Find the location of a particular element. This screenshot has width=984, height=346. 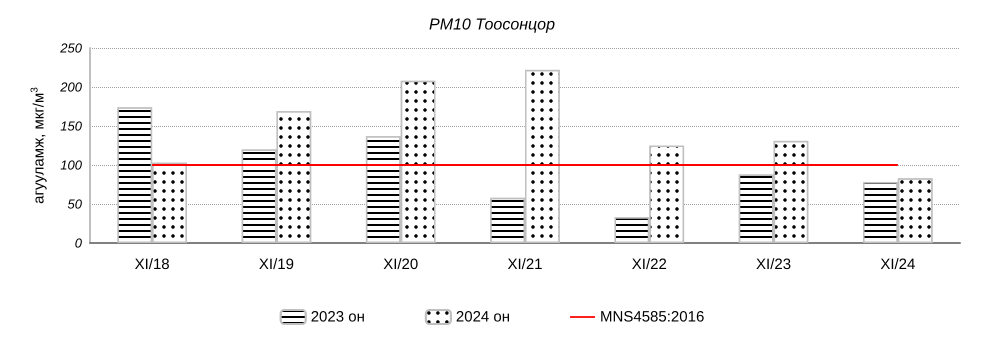

x-tick-label: XI/18 is located at coordinates (152, 264).